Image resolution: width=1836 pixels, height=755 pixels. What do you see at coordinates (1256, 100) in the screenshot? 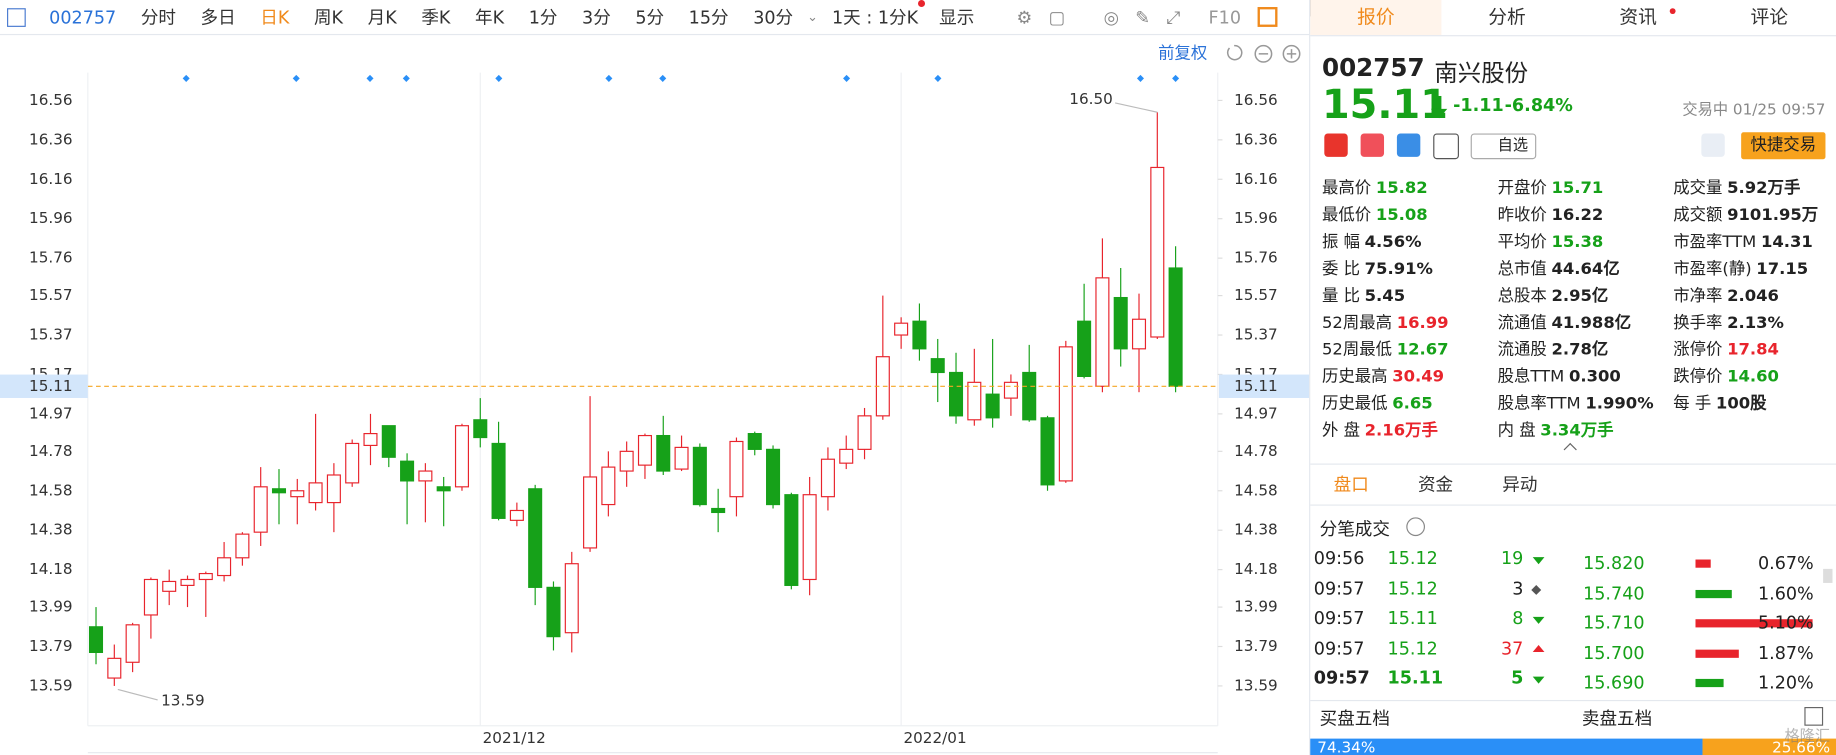
I see `y2-tick-label: 16.56` at bounding box center [1256, 100].